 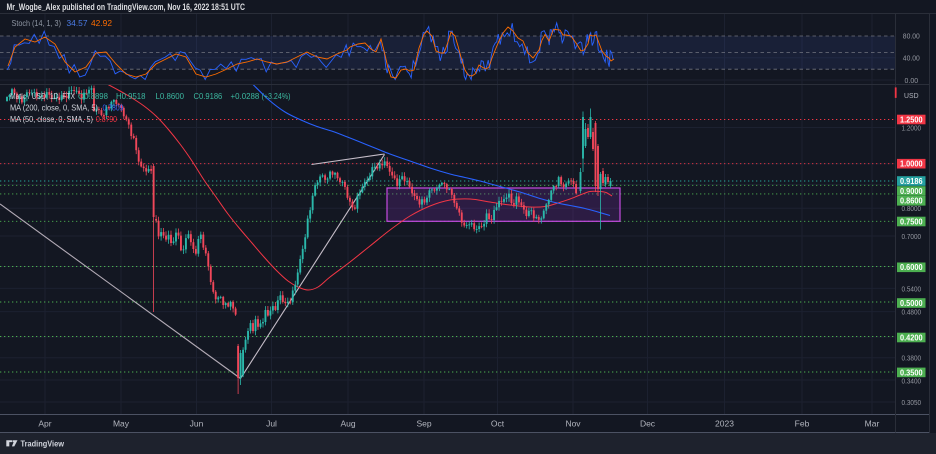 I want to click on svg-text: May, so click(x=121, y=424).